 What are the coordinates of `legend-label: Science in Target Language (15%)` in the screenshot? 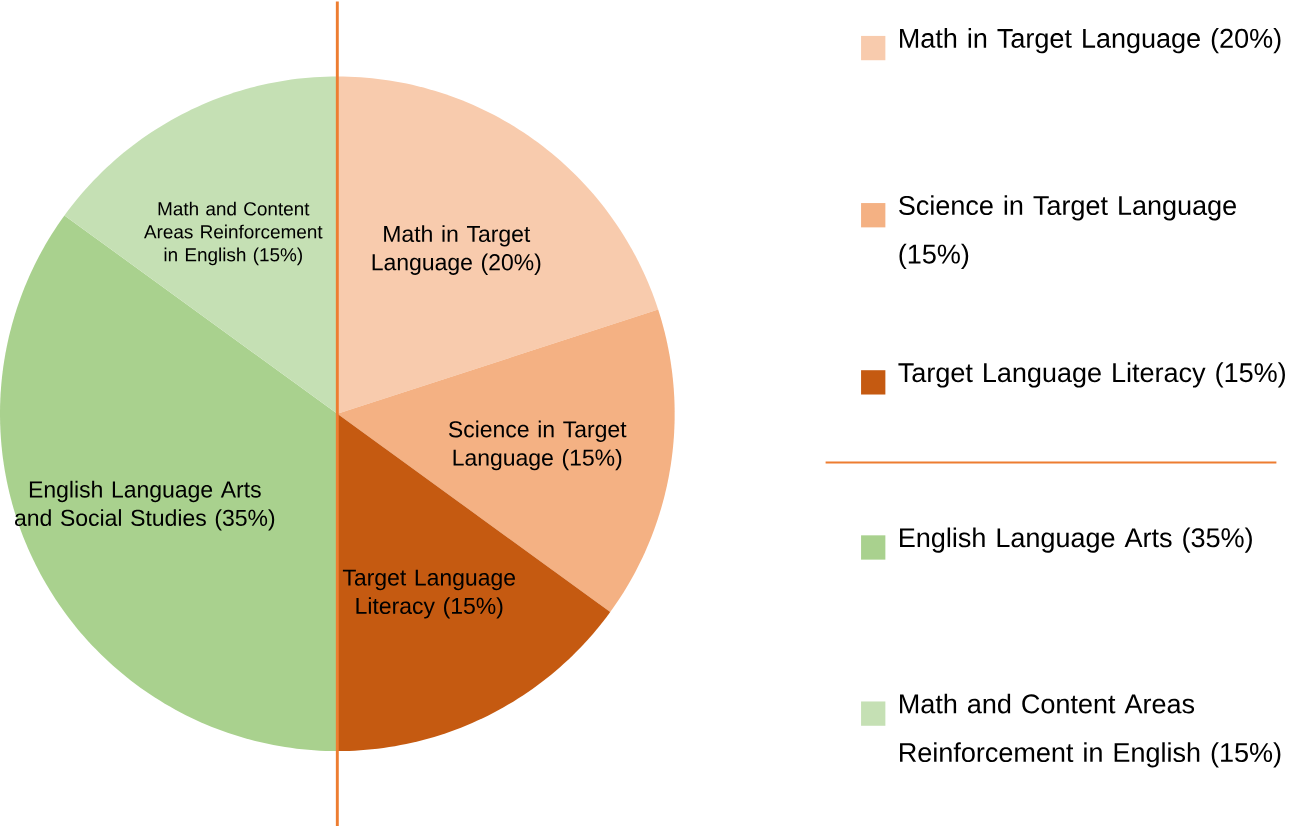 It's located at (1067, 232).